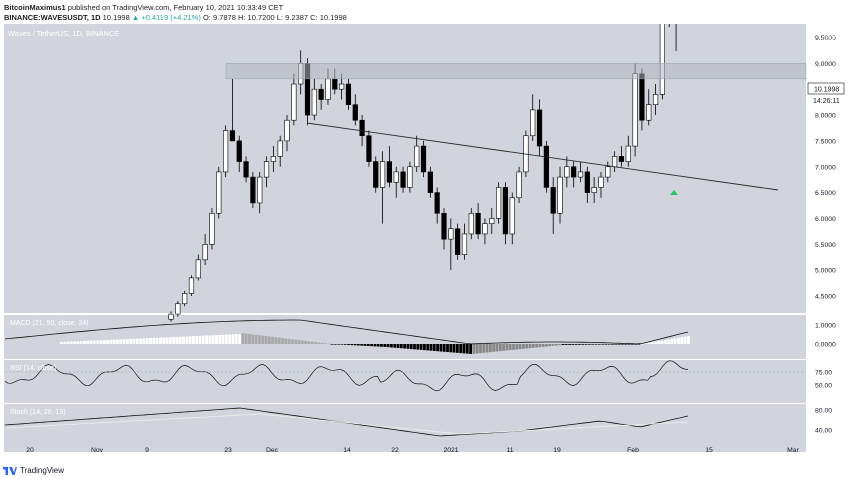 The image size is (850, 479). Describe the element at coordinates (35, 7) in the screenshot. I see `author-name: BitcoinMaximus1` at that location.